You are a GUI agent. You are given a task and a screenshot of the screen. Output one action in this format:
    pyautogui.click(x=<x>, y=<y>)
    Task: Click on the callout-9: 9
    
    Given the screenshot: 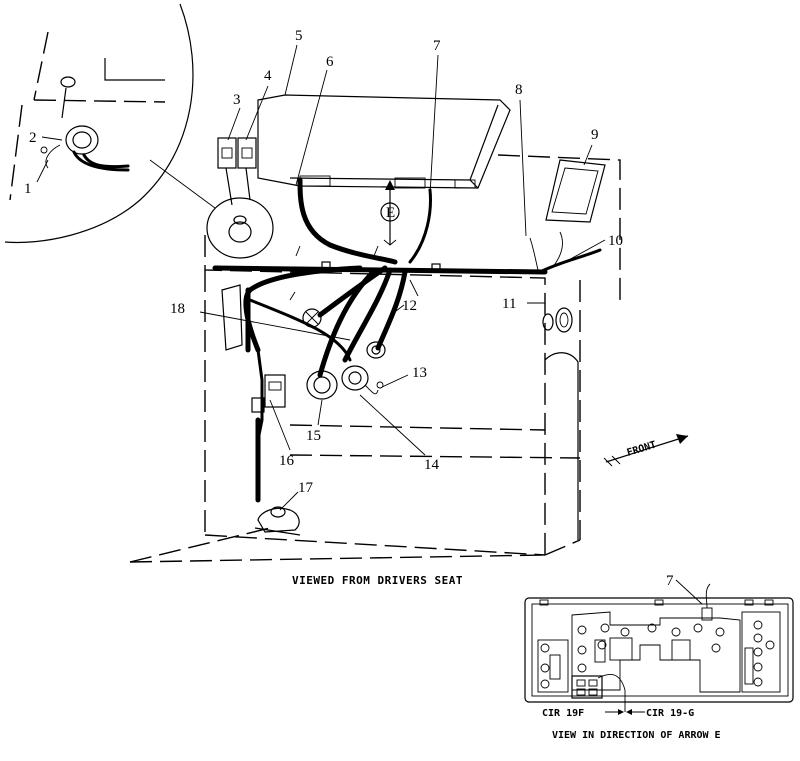 What is the action you would take?
    pyautogui.click(x=595, y=135)
    